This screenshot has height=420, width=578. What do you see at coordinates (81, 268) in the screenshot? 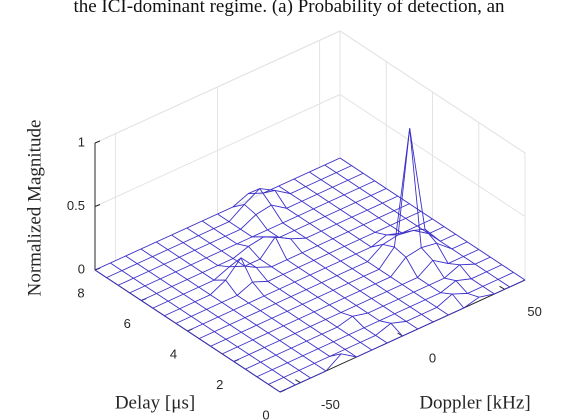
I see `z-tick-label: 0` at bounding box center [81, 268].